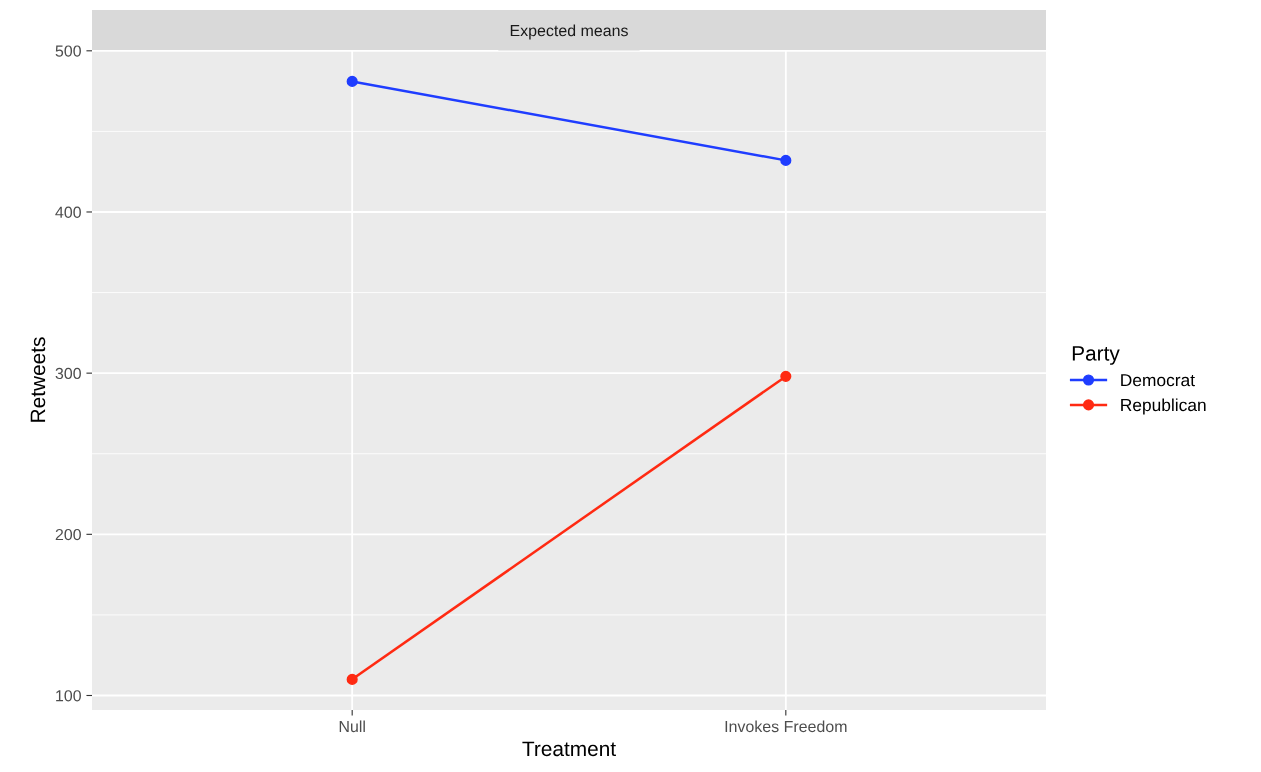 This screenshot has width=1261, height=772. What do you see at coordinates (68, 51) in the screenshot?
I see `y-tick-label: 500` at bounding box center [68, 51].